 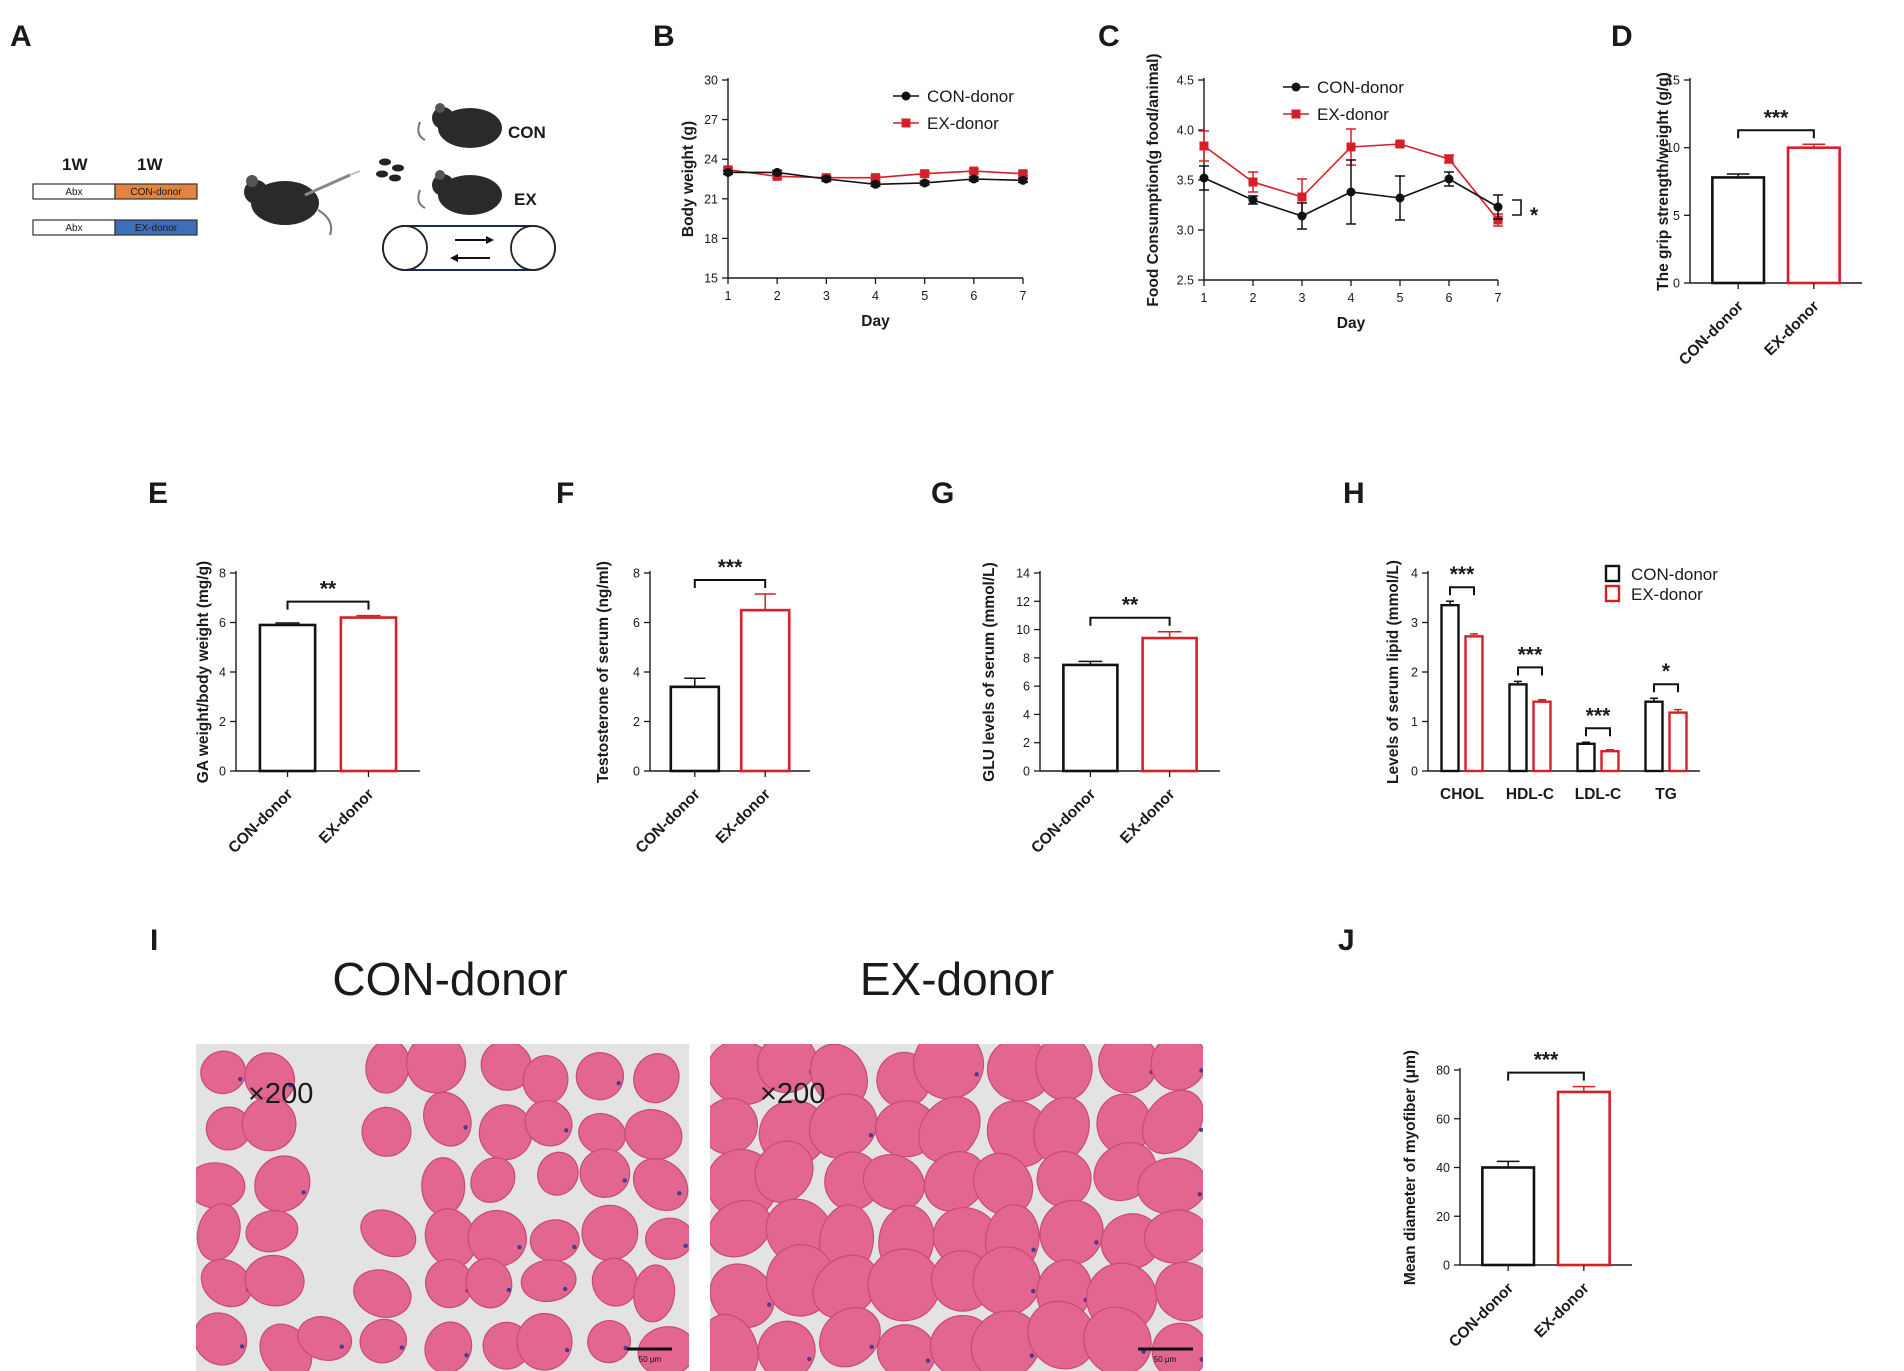 I want to click on significance-label: *, so click(x=1666, y=671).